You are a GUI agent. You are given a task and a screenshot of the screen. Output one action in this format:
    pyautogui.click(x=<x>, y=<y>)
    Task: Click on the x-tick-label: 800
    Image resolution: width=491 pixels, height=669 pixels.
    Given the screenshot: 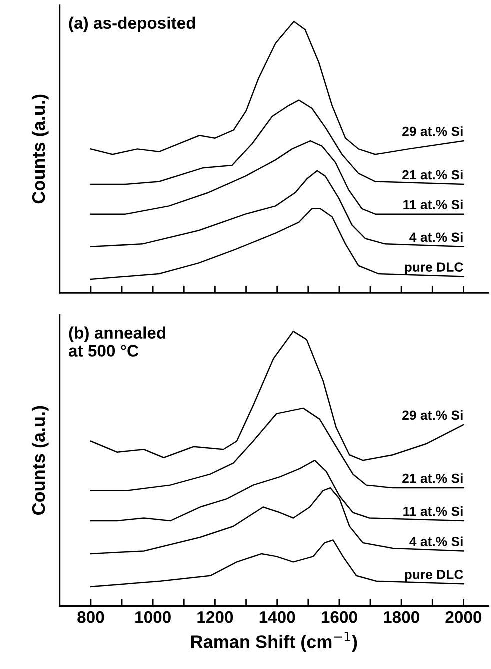 What is the action you would take?
    pyautogui.click(x=91, y=617)
    